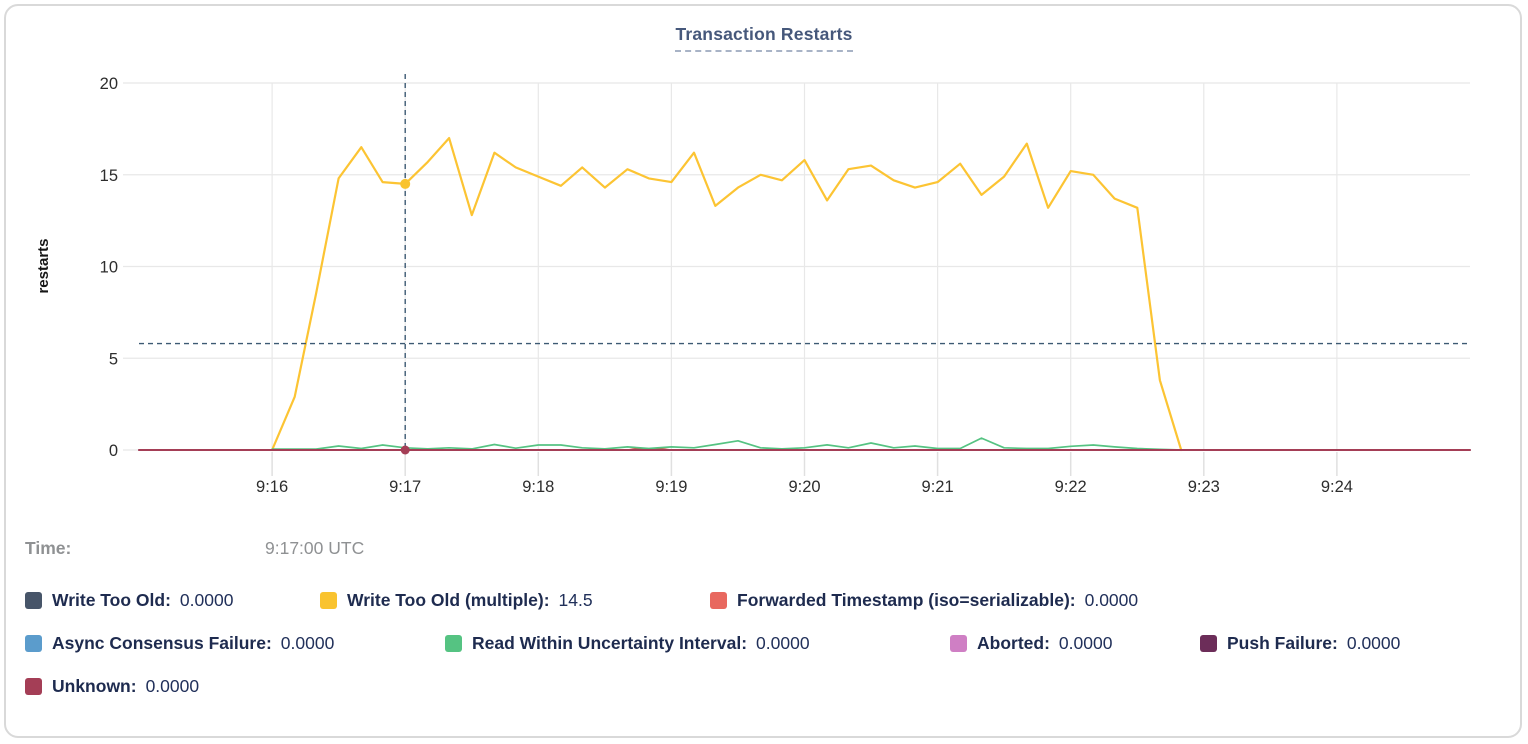 The height and width of the screenshot is (744, 1528). What do you see at coordinates (375, 550) in the screenshot?
I see `hover-time-row: Time: 9:17:00 UTC` at bounding box center [375, 550].